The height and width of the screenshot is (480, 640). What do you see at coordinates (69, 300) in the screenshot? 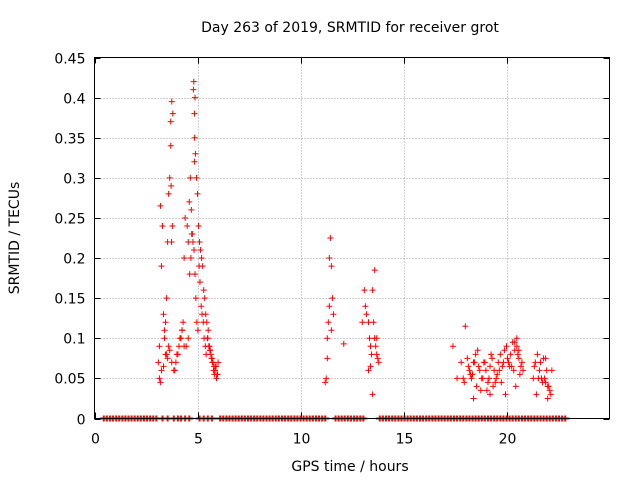
I see `y-tick-label: 0.15` at bounding box center [69, 300].